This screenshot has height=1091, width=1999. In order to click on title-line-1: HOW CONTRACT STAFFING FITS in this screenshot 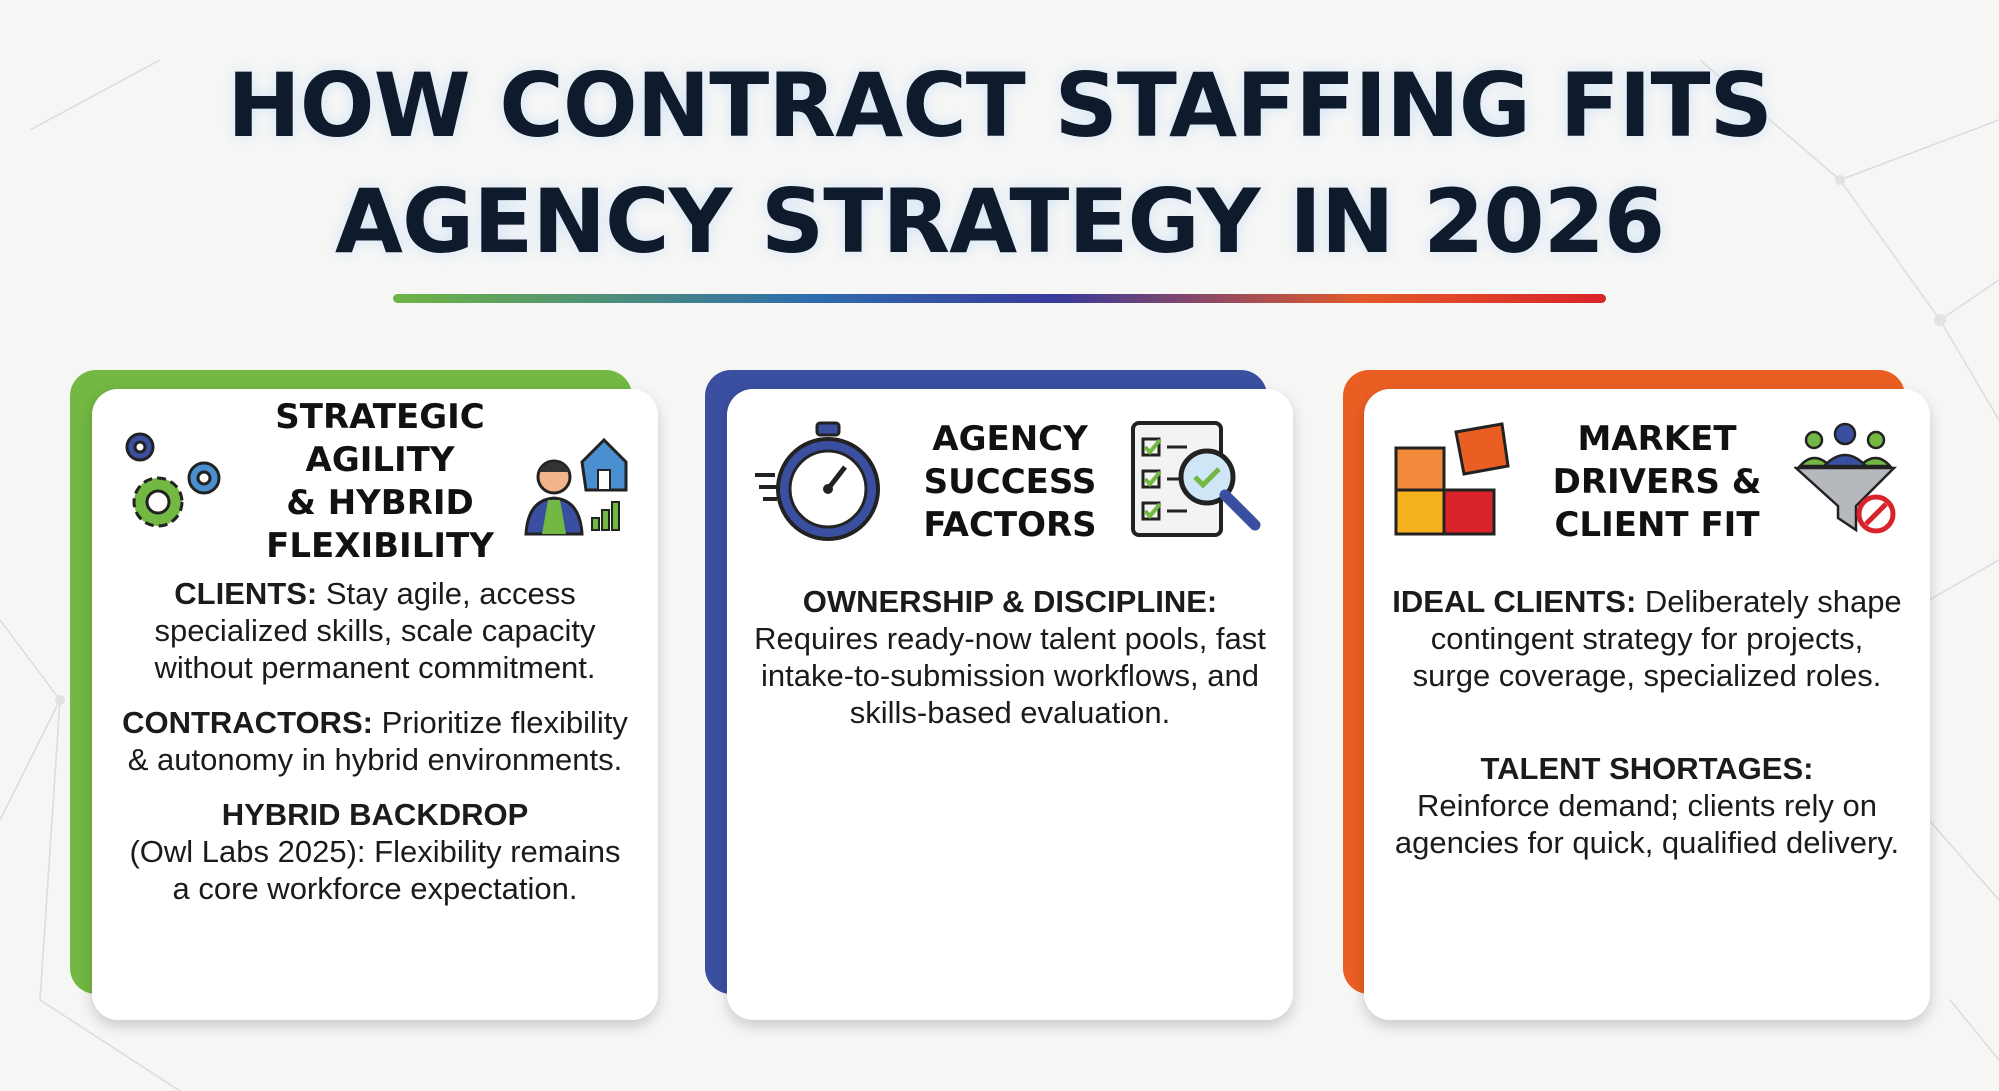, I will do `click(1000, 105)`.